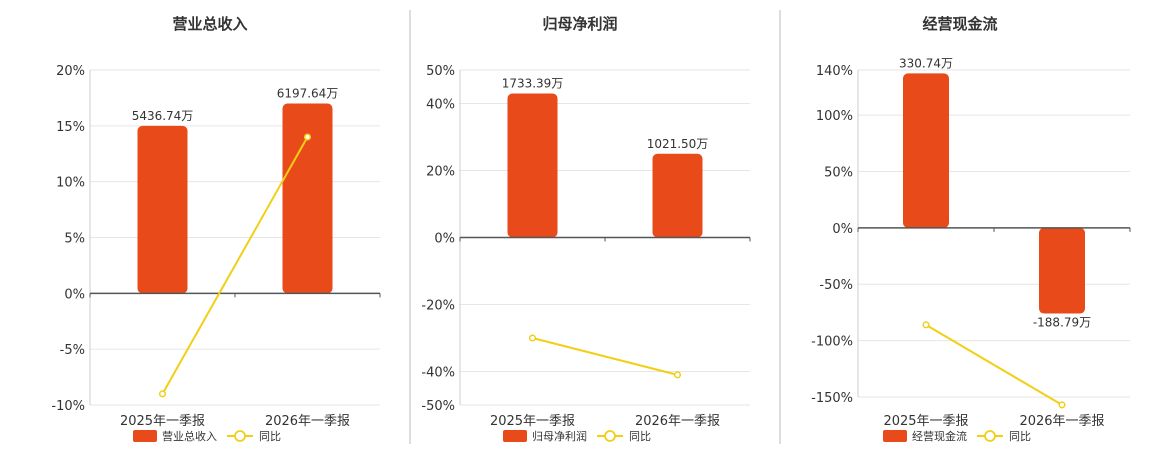  I want to click on bar-value-label: 1021.50万, so click(678, 144).